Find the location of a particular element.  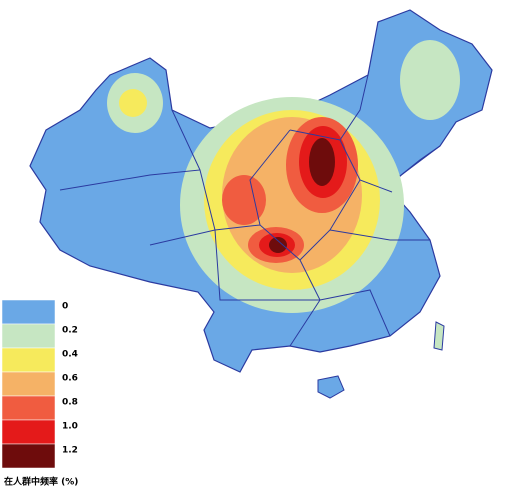

legend: 在人群中频率 (%) 0 0.2 0.4 0.6 0.8 1.0 1.2 is located at coordinates (39, 393).